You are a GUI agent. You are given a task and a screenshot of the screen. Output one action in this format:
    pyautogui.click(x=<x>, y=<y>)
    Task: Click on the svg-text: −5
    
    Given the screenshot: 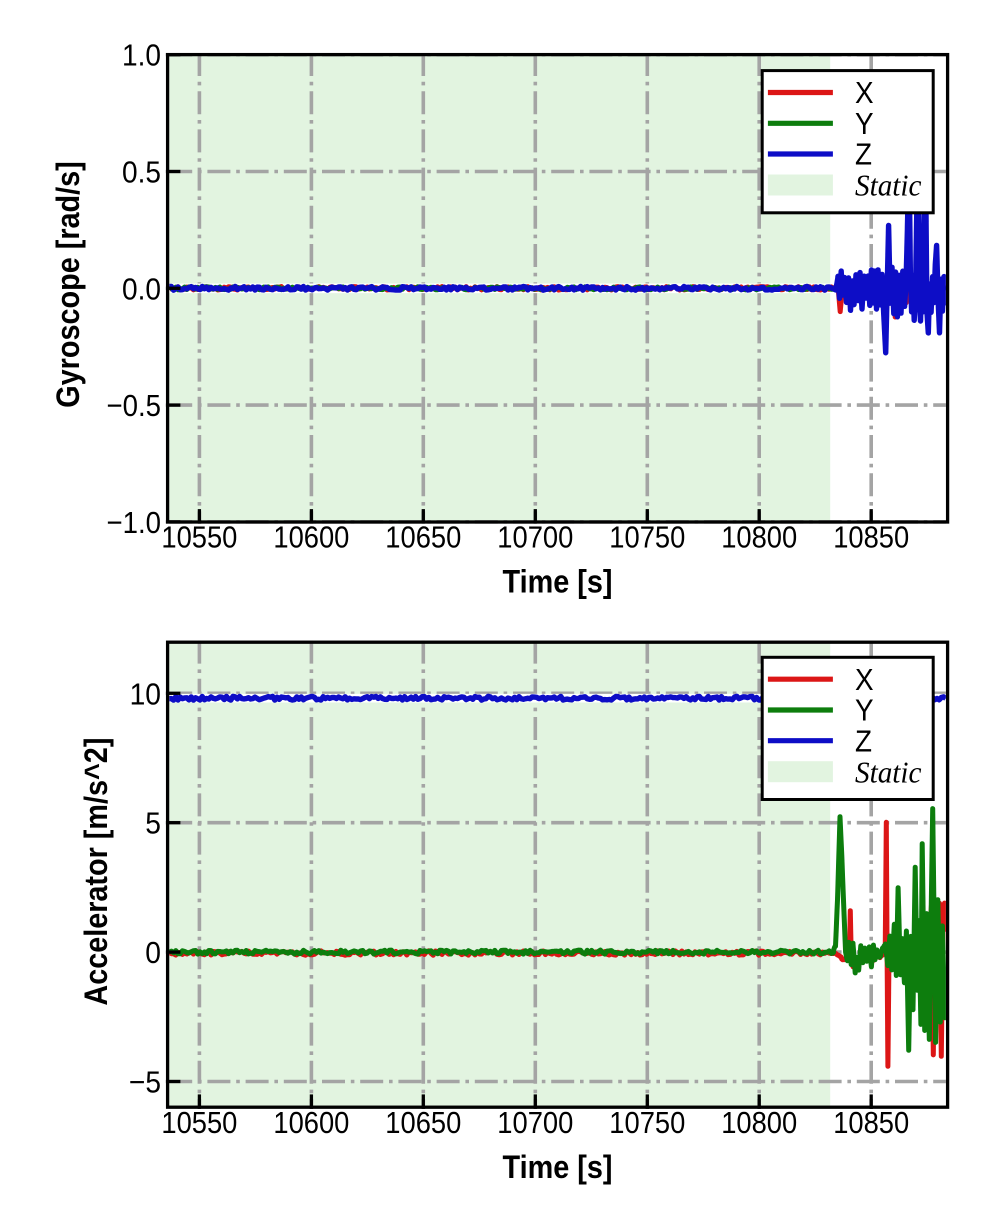 What is the action you would take?
    pyautogui.click(x=145, y=1082)
    